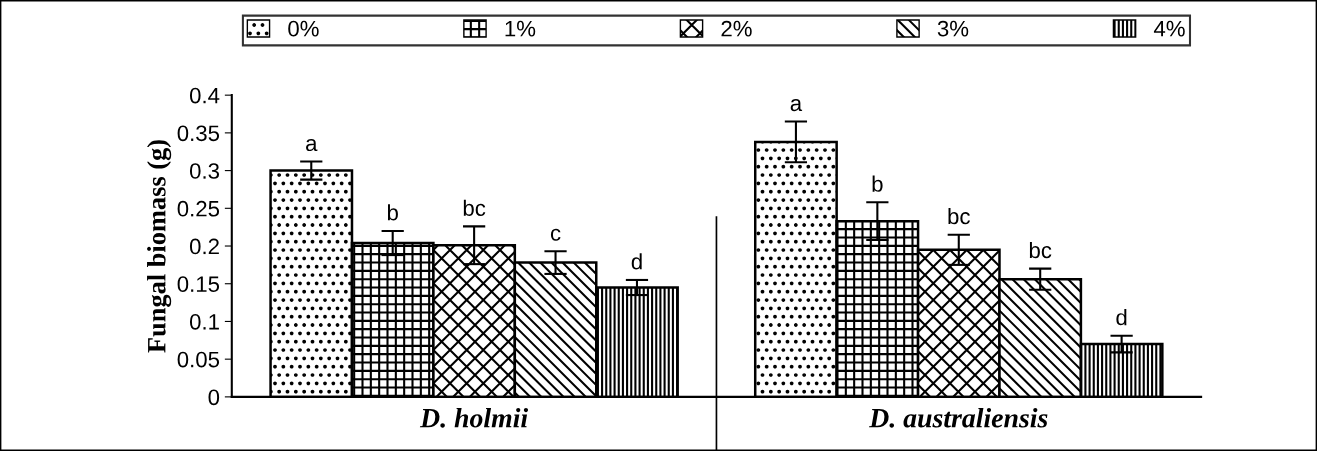 Image resolution: width=1317 pixels, height=451 pixels. What do you see at coordinates (303, 28) in the screenshot?
I see `legend-label: 0%` at bounding box center [303, 28].